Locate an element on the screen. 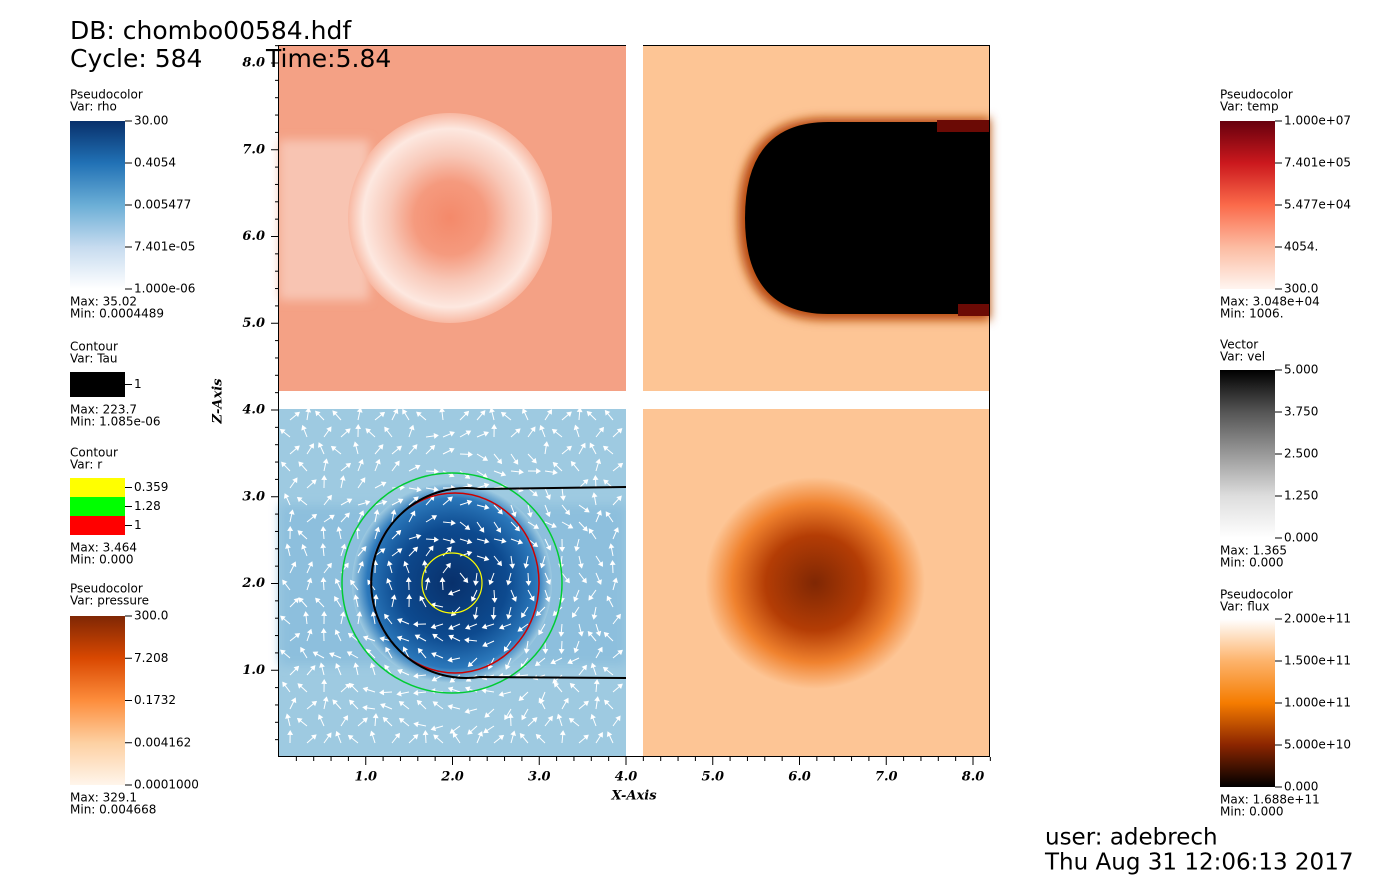 The width and height of the screenshot is (1395, 890). colorbar-label: 0.4054 is located at coordinates (155, 163).